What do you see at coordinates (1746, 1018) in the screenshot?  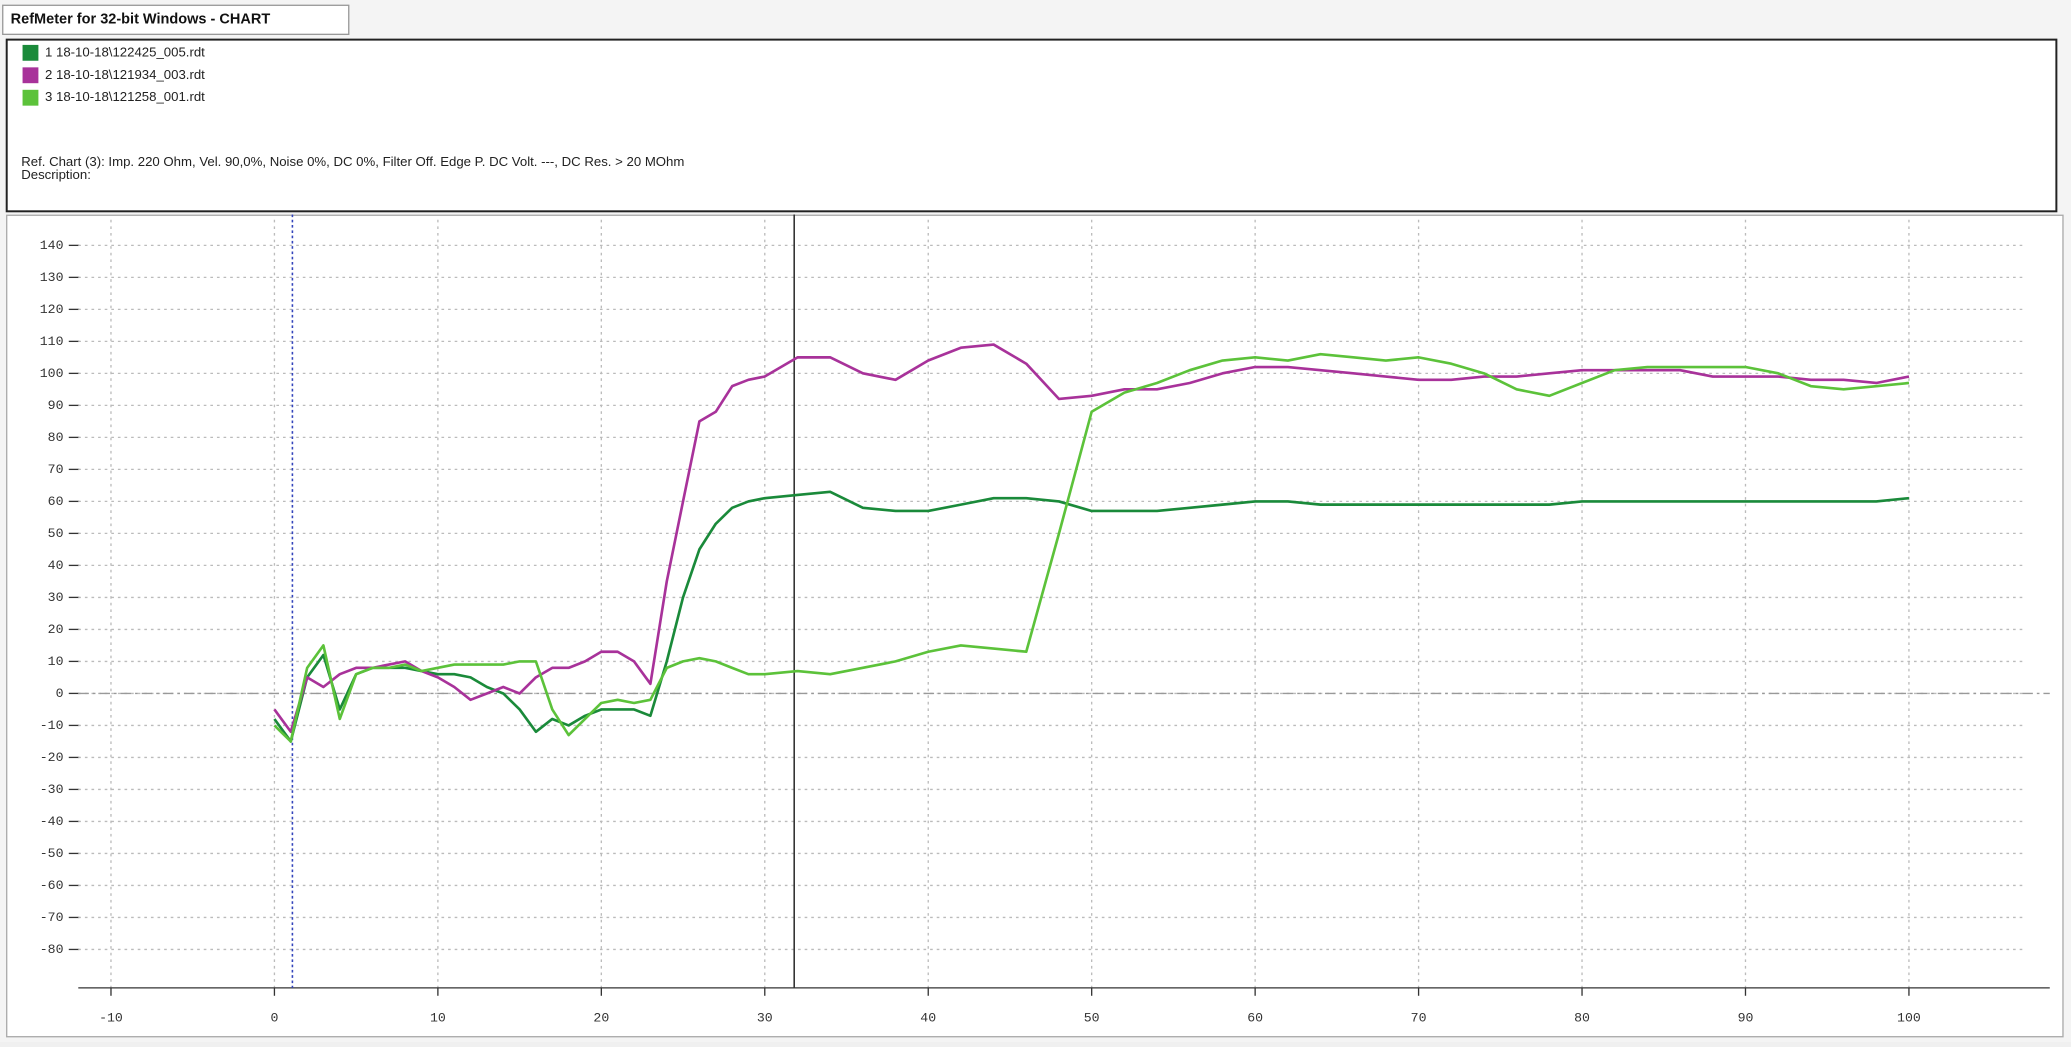 I see `x-tick-label: 90` at bounding box center [1746, 1018].